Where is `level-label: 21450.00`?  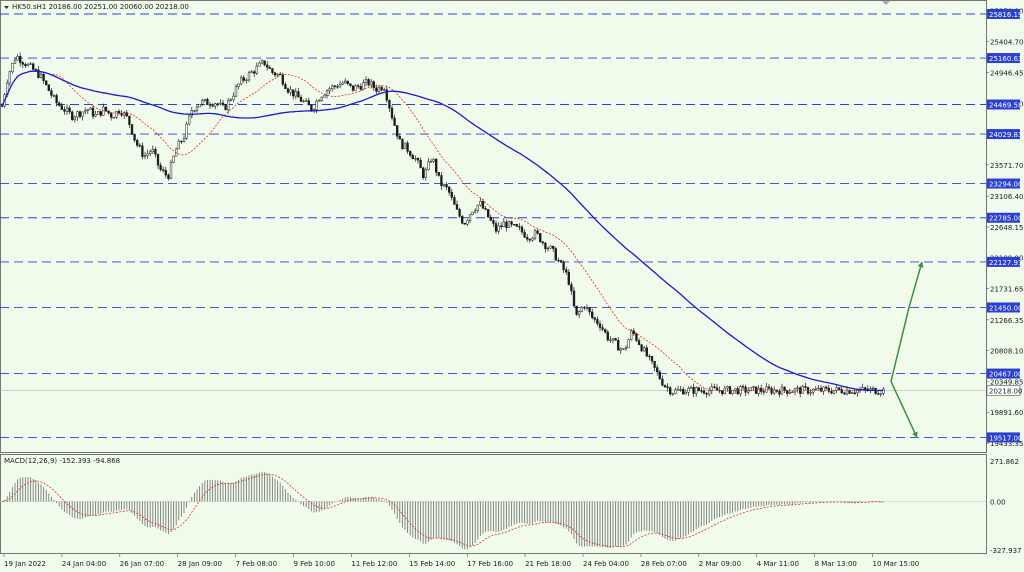
level-label: 21450.00 is located at coordinates (1005, 308).